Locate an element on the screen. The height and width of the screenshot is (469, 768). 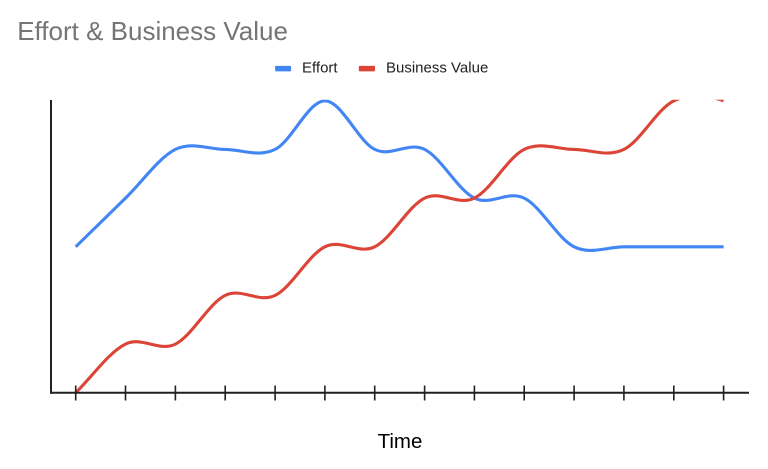
svg-text: Business Value is located at coordinates (437, 68).